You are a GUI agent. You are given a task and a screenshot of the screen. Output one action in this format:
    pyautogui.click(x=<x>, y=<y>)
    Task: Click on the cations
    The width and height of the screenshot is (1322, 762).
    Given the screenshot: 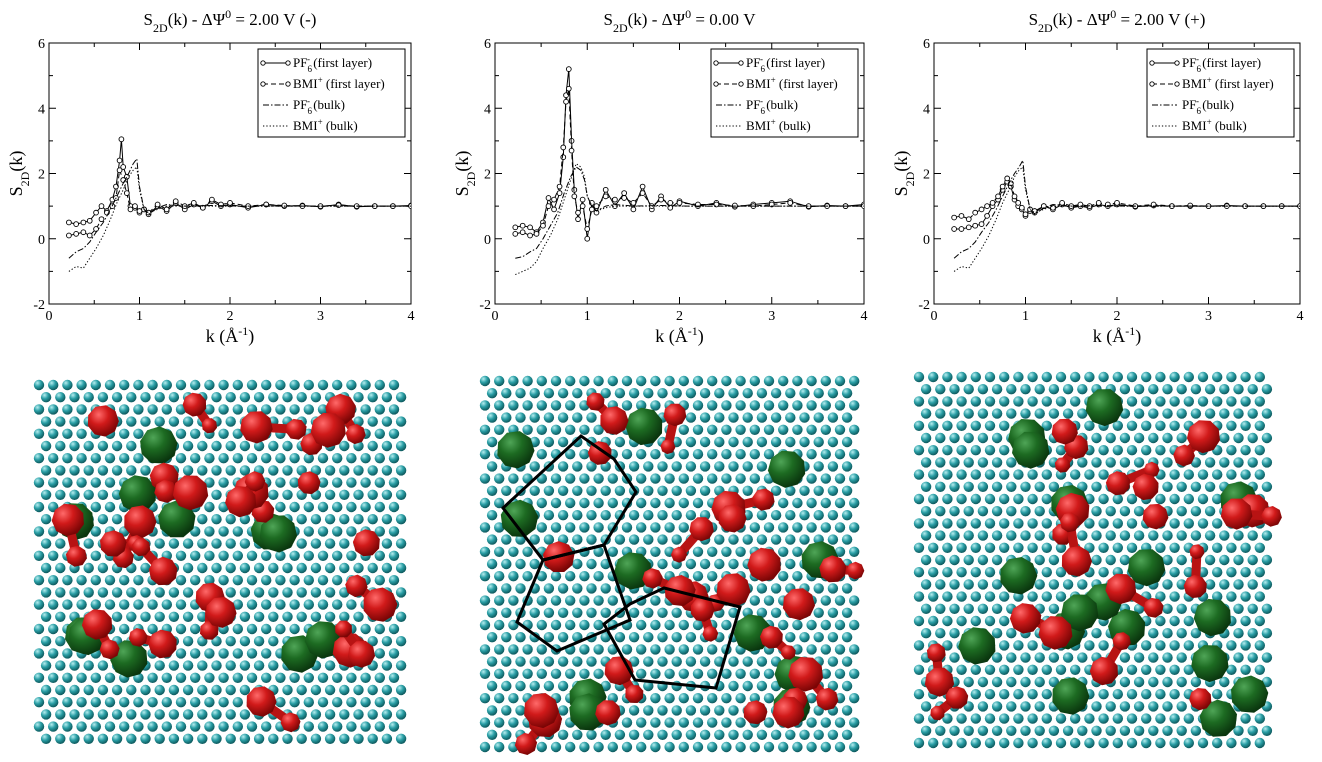 What is the action you would take?
    pyautogui.click(x=224, y=562)
    